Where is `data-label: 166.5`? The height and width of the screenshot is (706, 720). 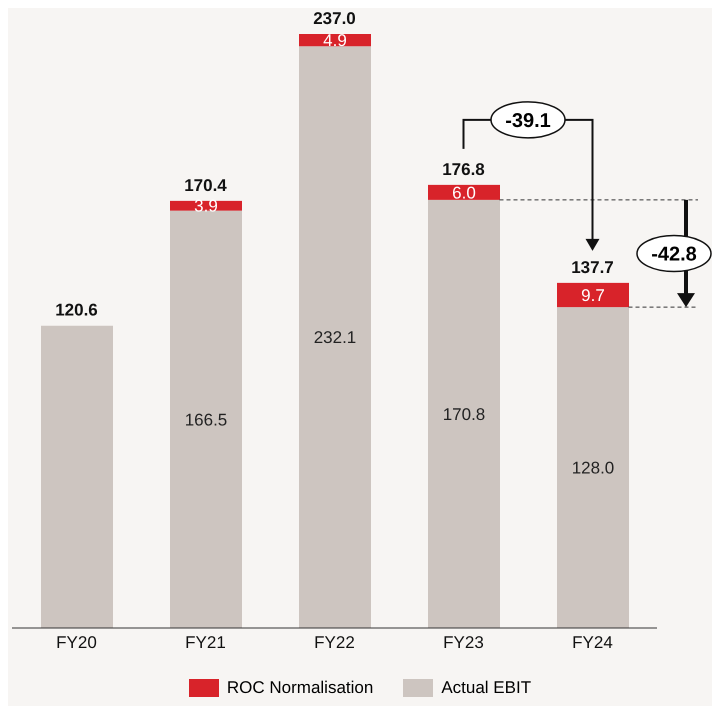 data-label: 166.5 is located at coordinates (206, 420).